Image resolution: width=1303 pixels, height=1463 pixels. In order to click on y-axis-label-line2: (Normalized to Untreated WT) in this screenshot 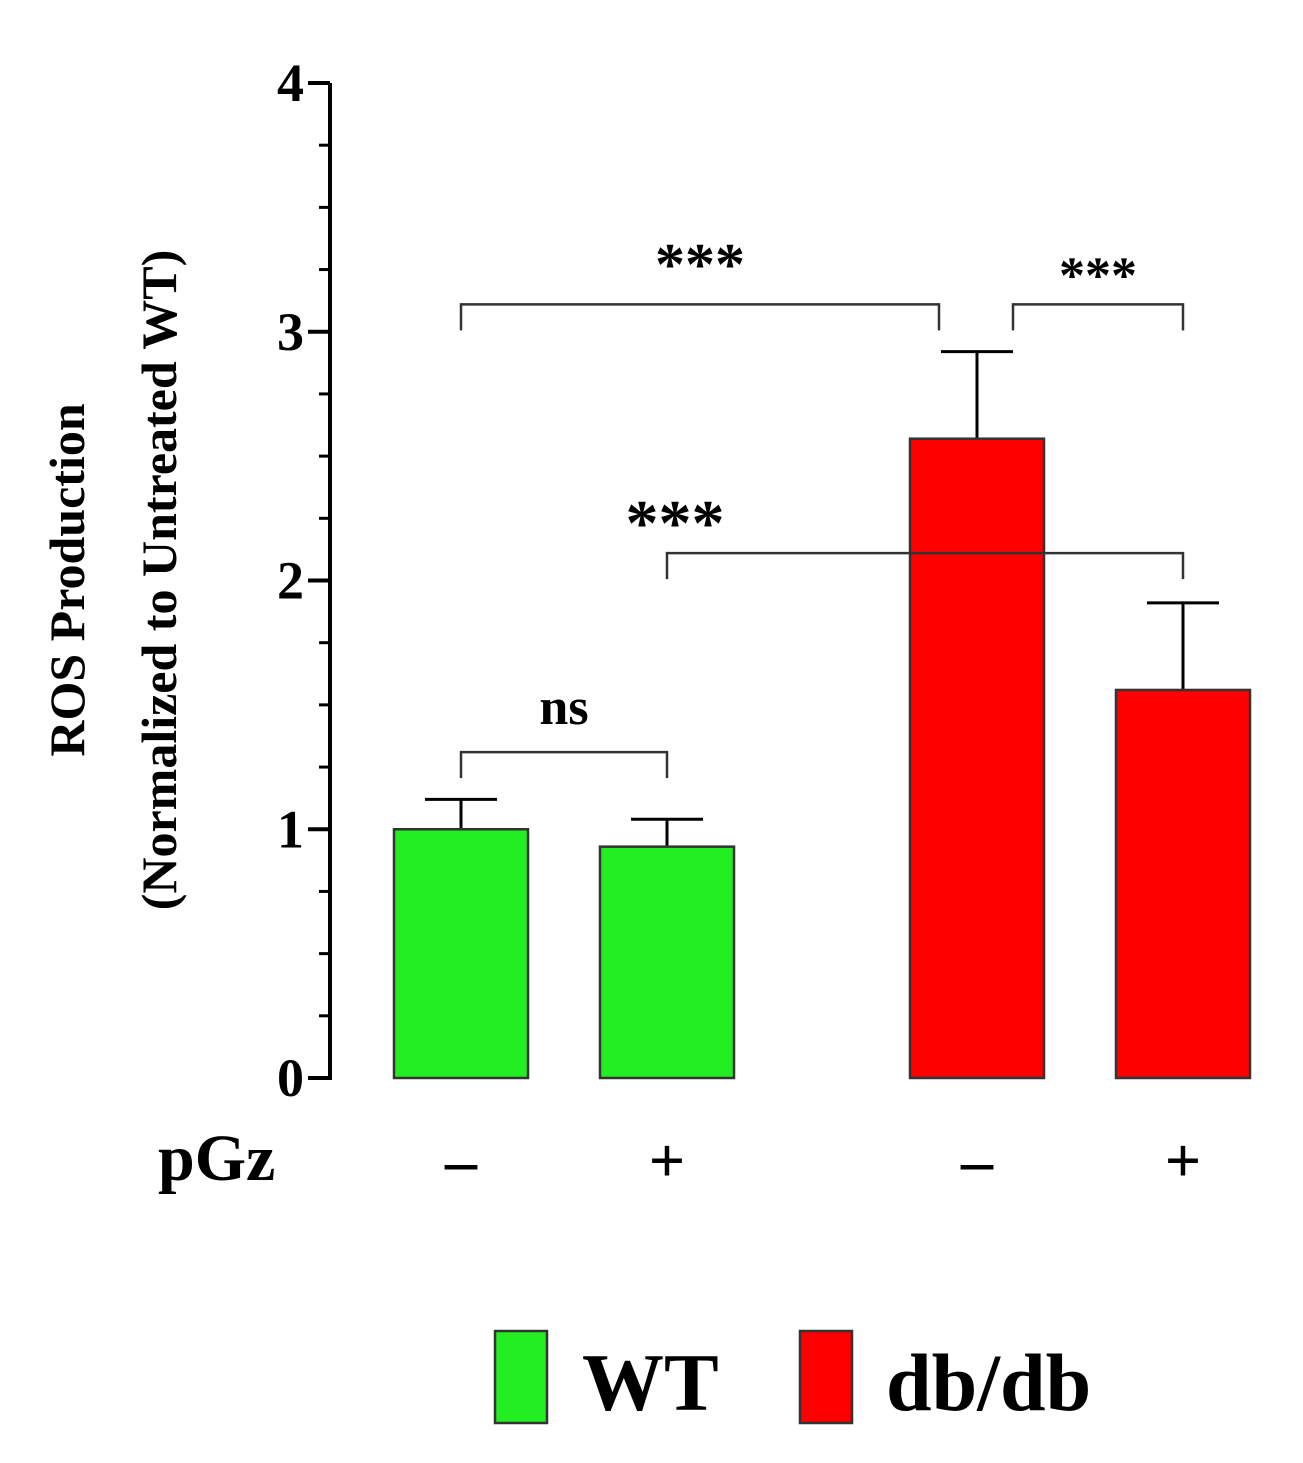, I will do `click(159, 580)`.